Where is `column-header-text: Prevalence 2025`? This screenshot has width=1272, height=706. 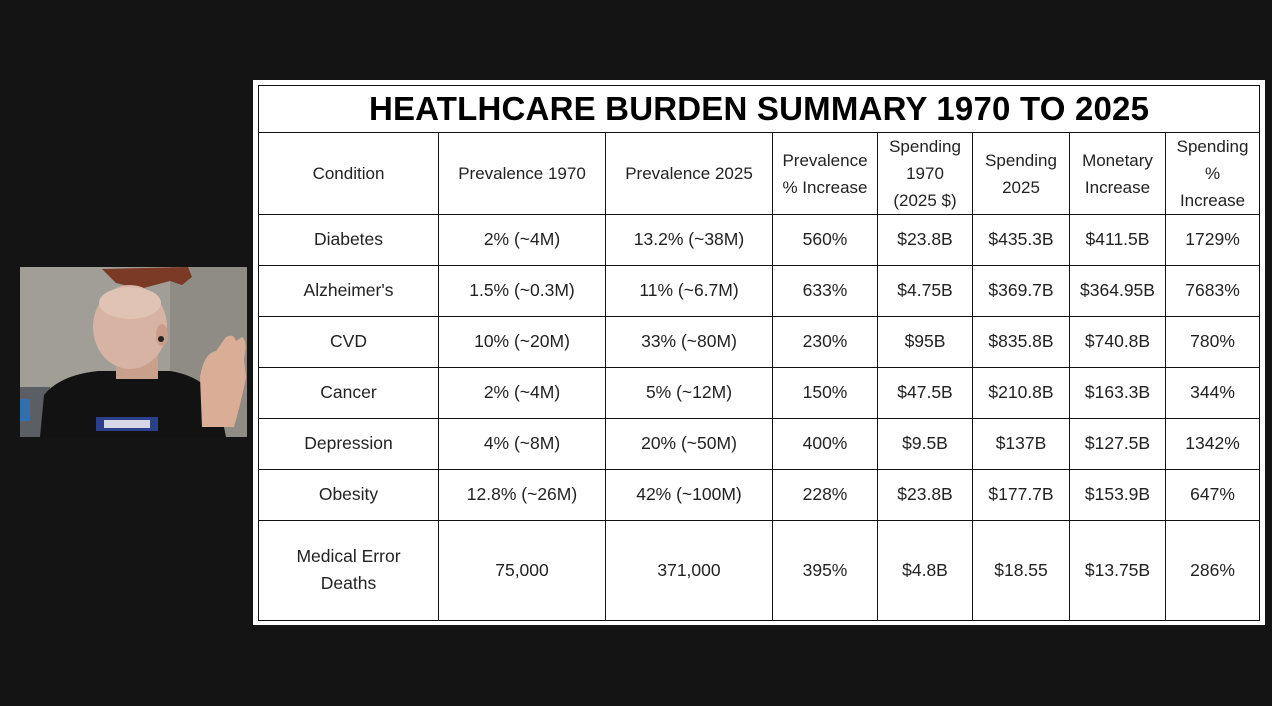 column-header-text: Prevalence 2025 is located at coordinates (689, 173).